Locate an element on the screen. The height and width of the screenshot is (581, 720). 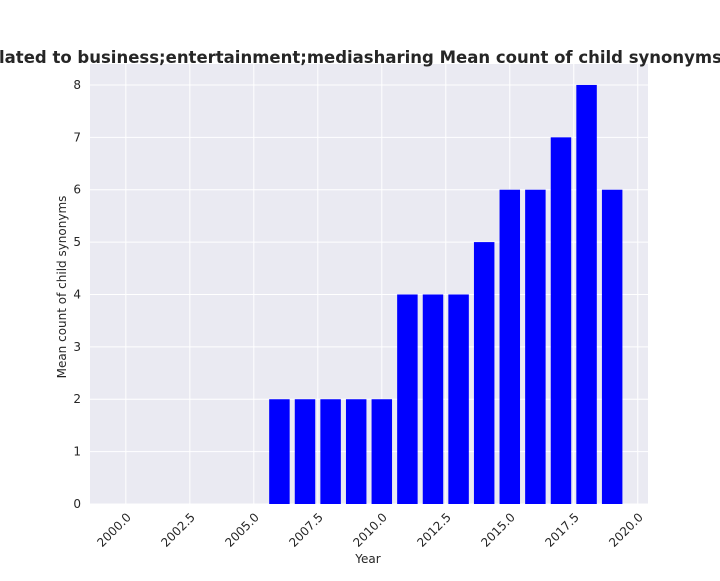
x-tick-label: 2002.5 is located at coordinates (178, 530).